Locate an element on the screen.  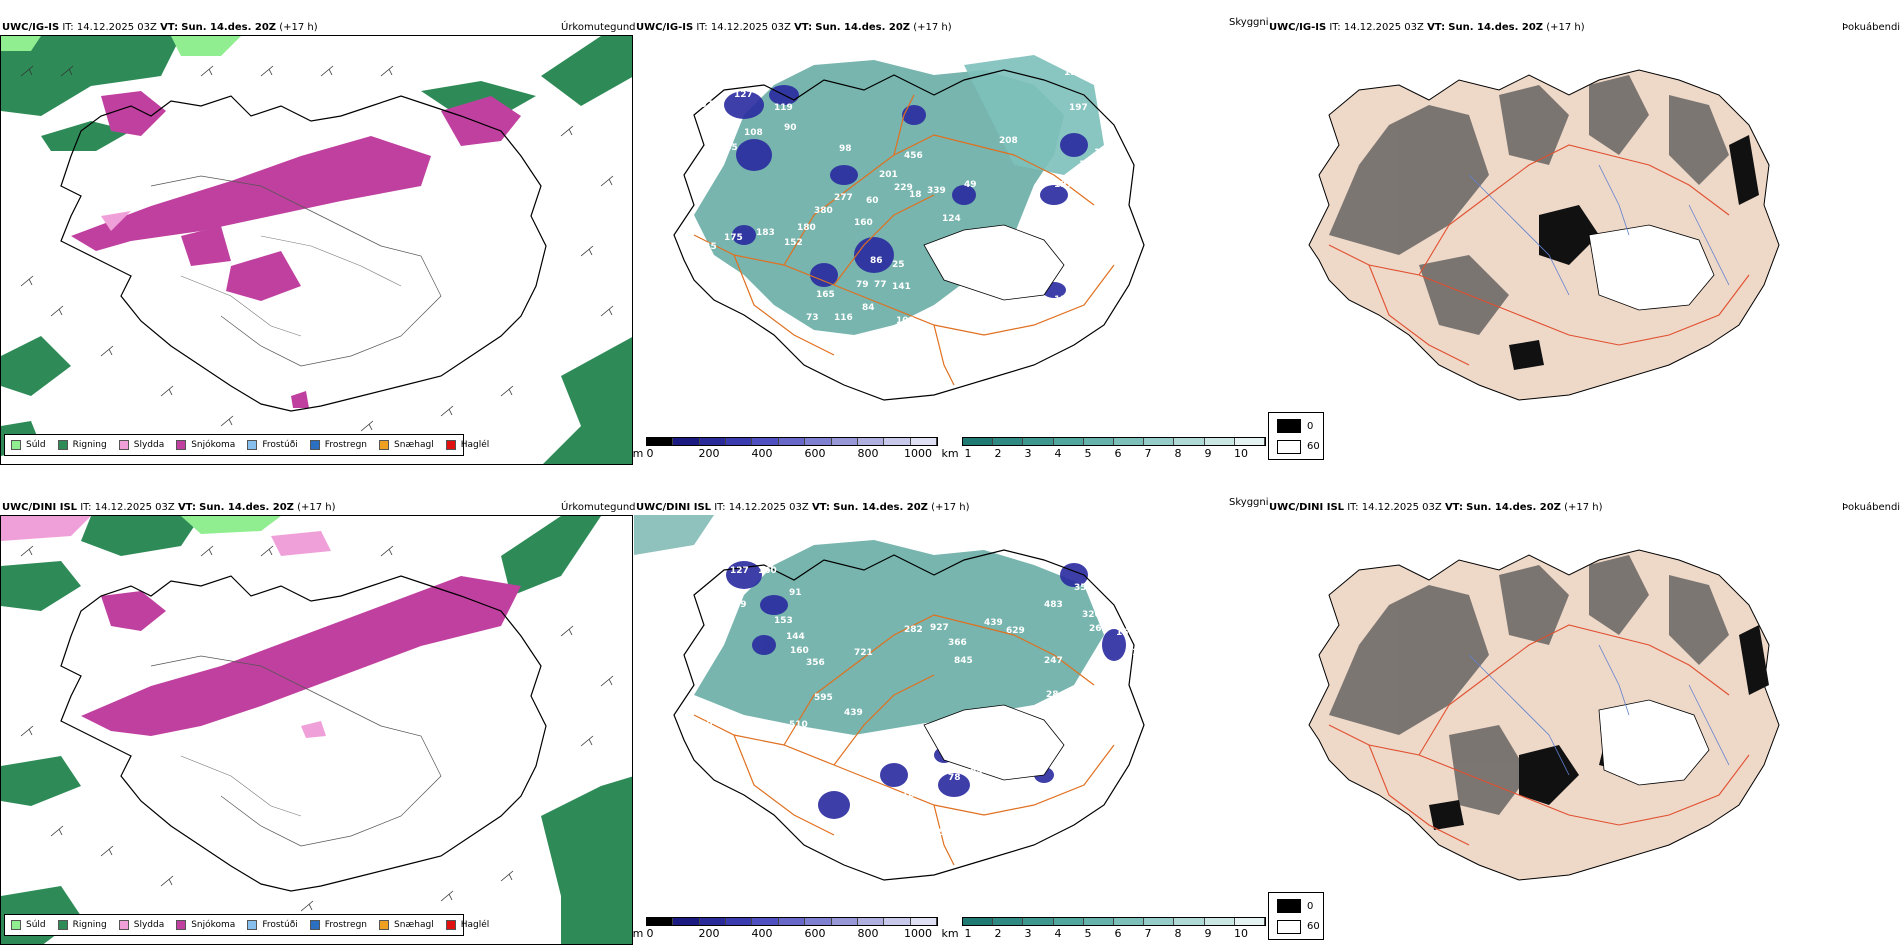
legend-label: Frostregn is located at coordinates (346, 445).